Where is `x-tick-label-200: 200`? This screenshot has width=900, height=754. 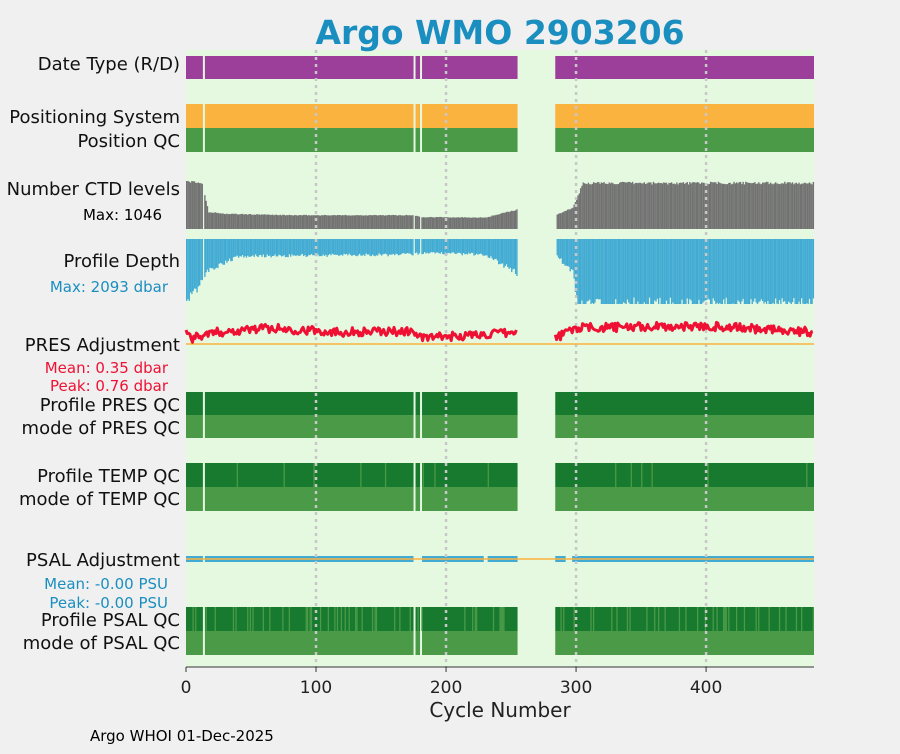
x-tick-label-200: 200 is located at coordinates (446, 688).